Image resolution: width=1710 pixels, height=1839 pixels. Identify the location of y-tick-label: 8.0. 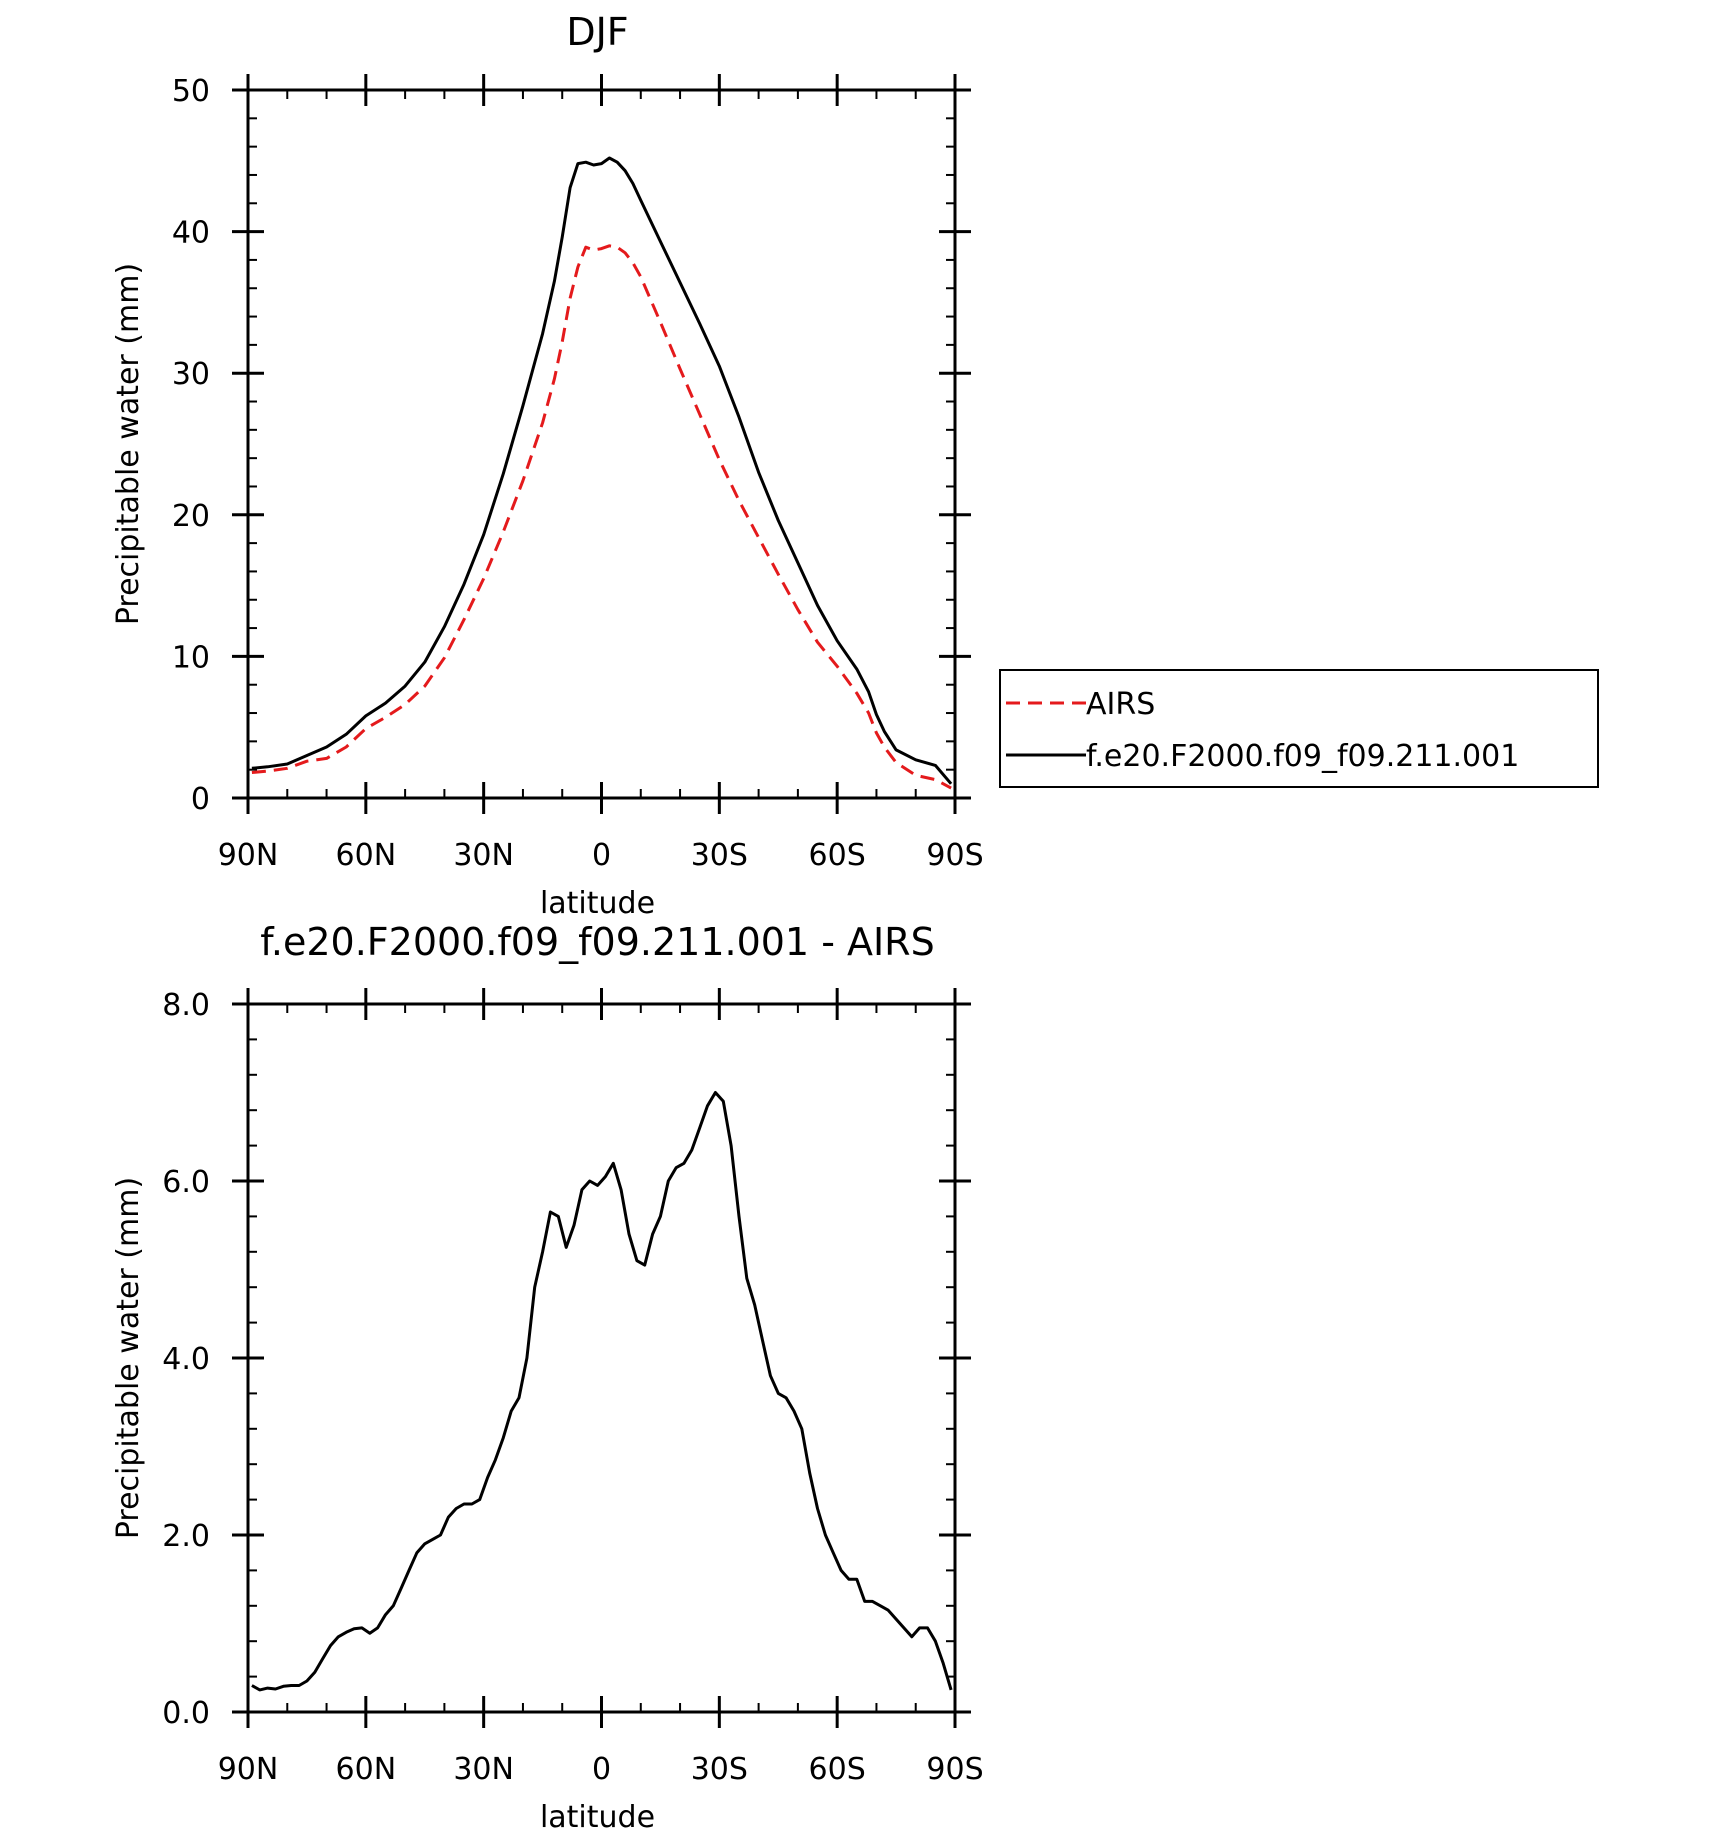
(186, 1005).